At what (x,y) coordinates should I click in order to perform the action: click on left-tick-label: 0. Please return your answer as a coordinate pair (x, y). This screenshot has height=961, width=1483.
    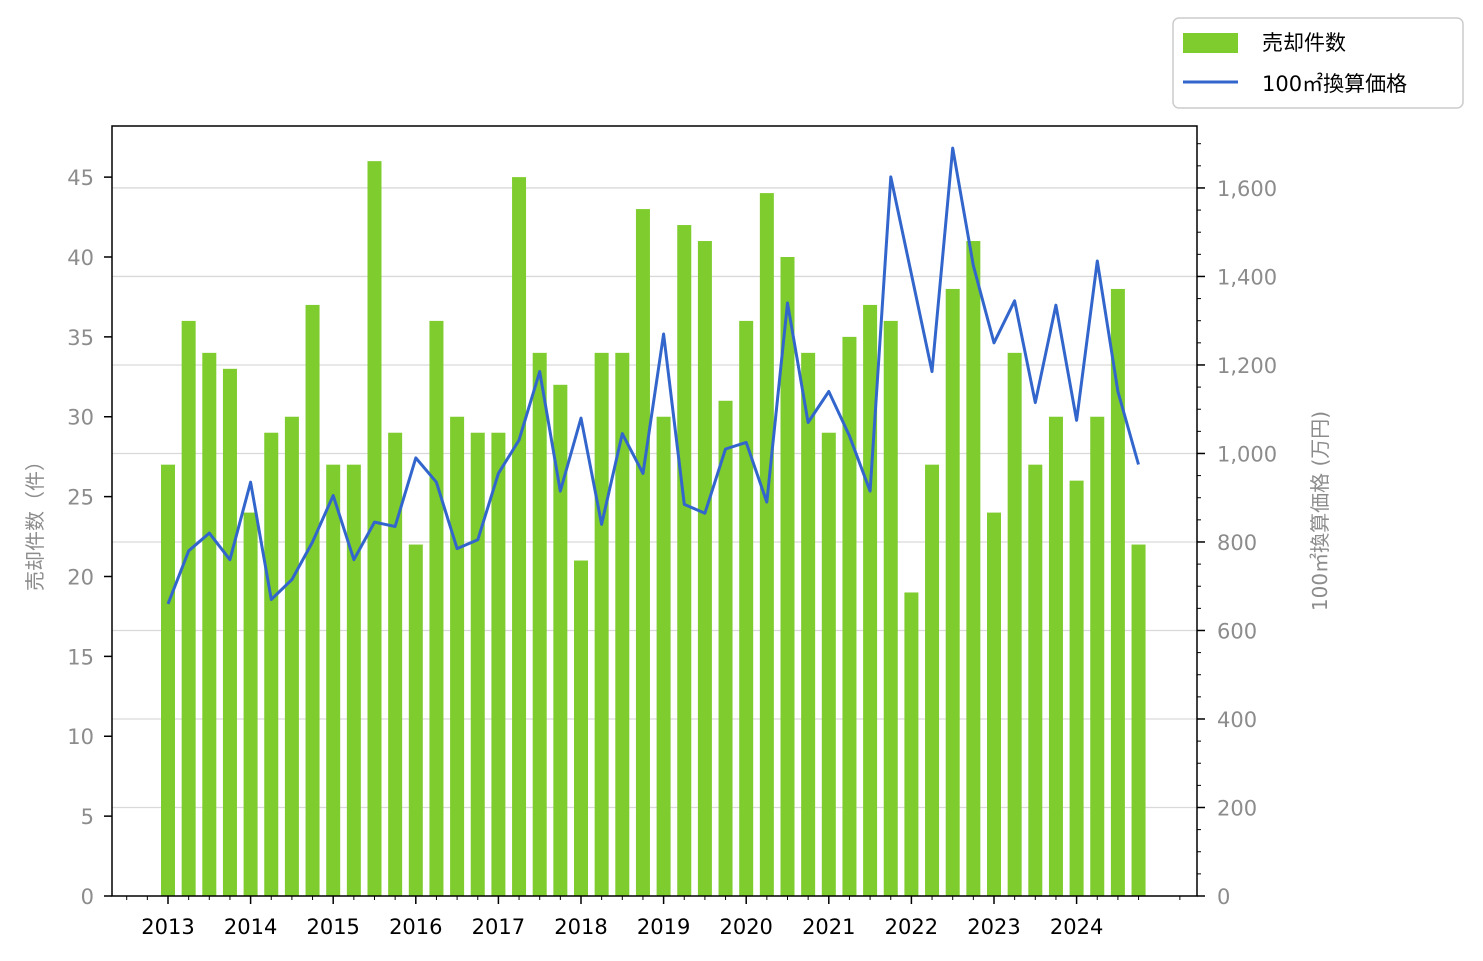
    Looking at the image, I should click on (87, 897).